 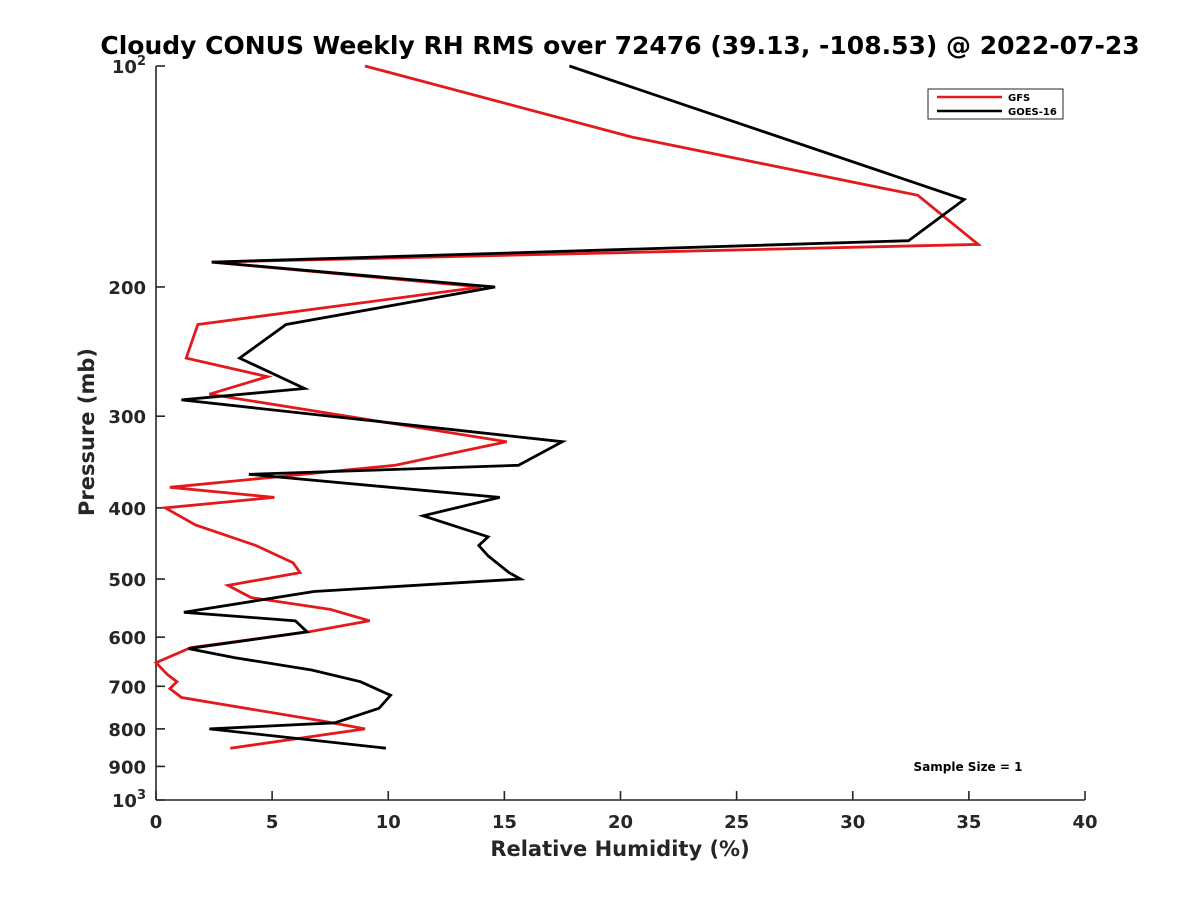 I want to click on y-tick-label: 600, so click(x=127, y=638).